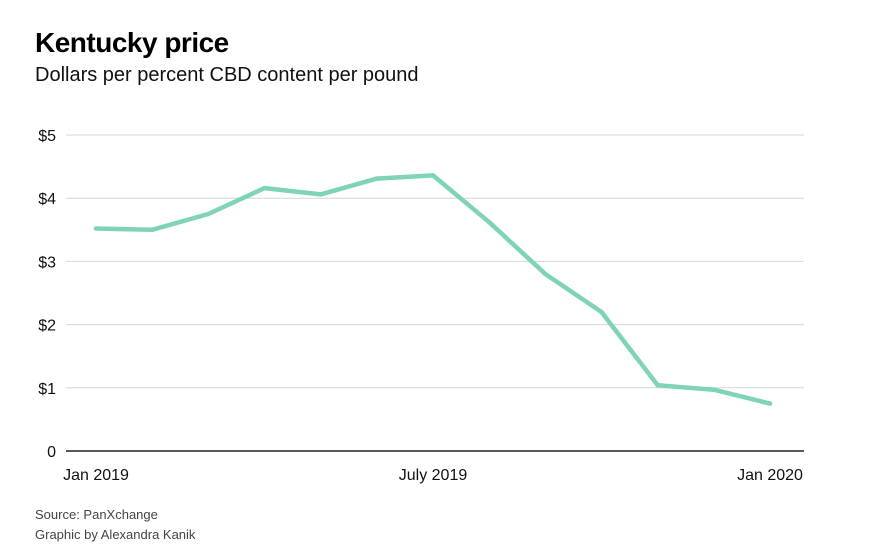  I want to click on x-axis-tick-labels: Jan 2019 July 2019 Jan 2020, so click(433, 475).